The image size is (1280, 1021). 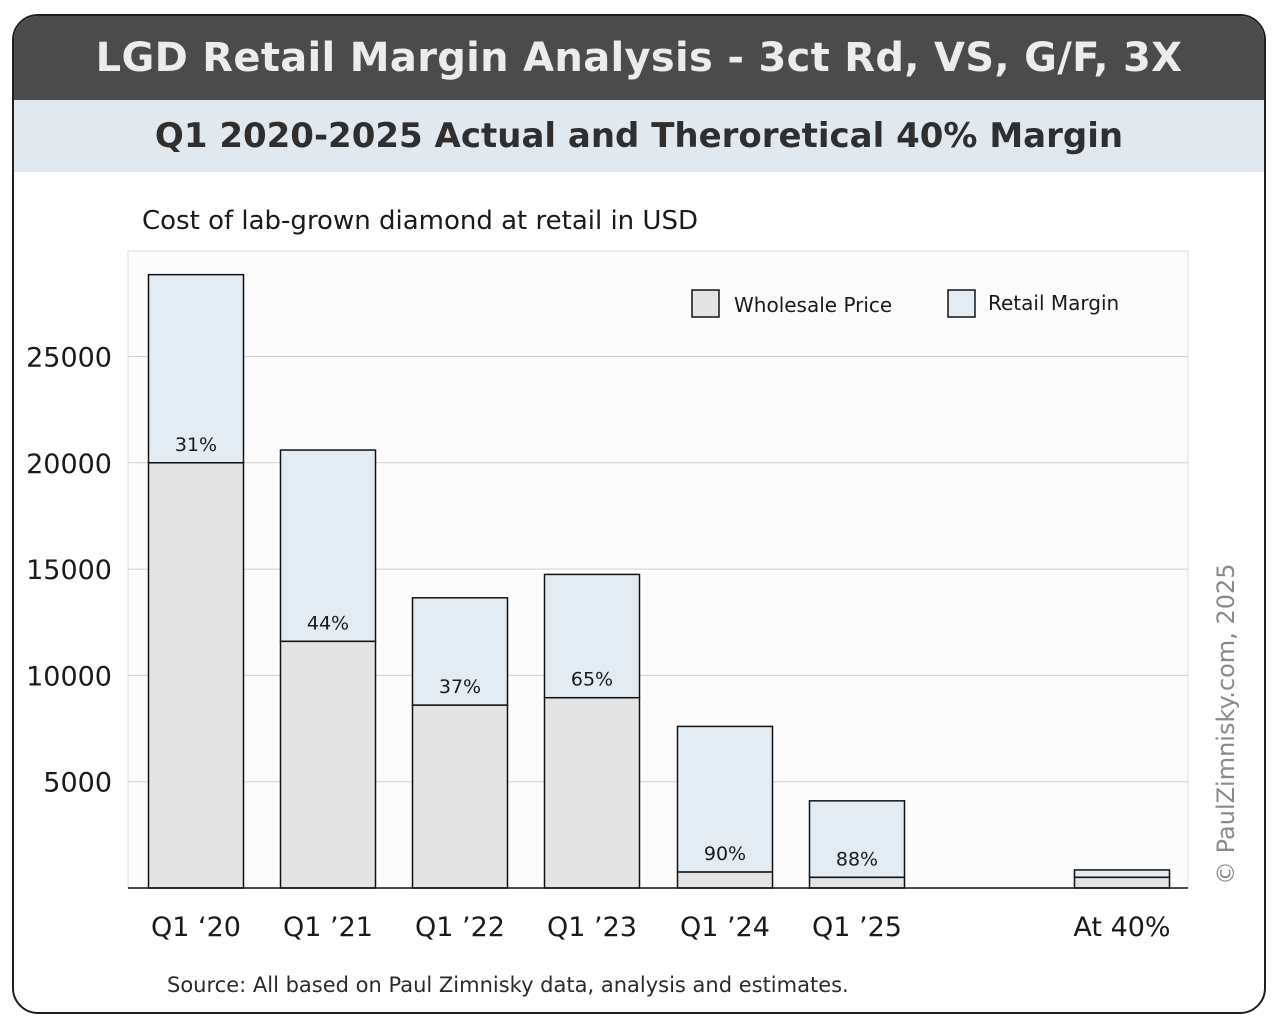 What do you see at coordinates (460, 927) in the screenshot?
I see `x-tick-label: Q1 ’22` at bounding box center [460, 927].